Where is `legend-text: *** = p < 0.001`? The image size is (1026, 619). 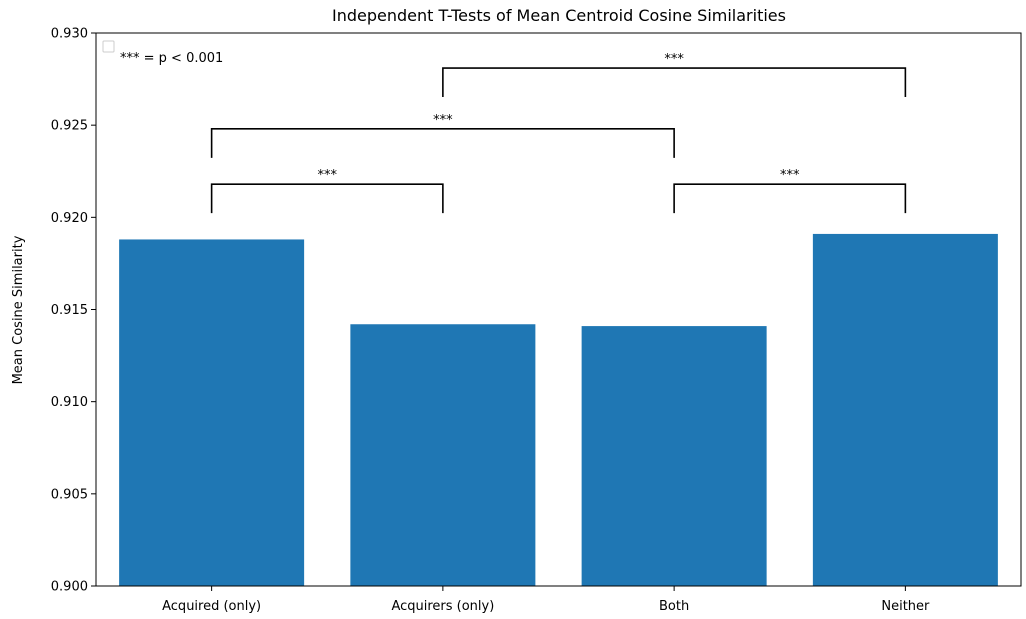 legend-text: *** = p < 0.001 is located at coordinates (171, 58).